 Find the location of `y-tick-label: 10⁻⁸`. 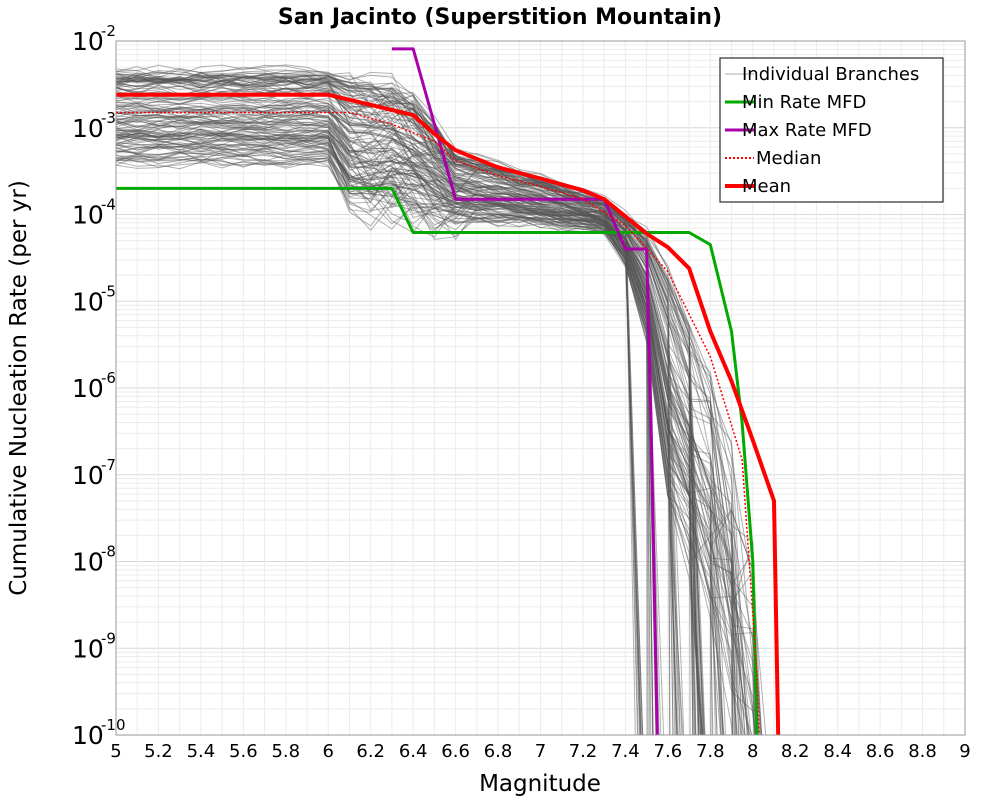

y-tick-label: 10⁻⁸ is located at coordinates (94, 560).